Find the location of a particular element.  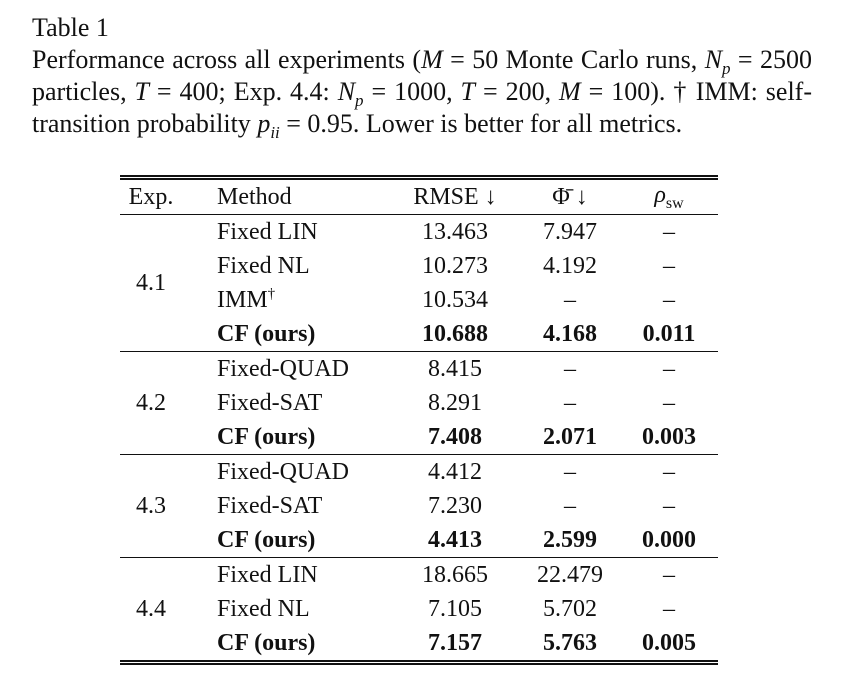

value-cell: 8.291 is located at coordinates (455, 402).